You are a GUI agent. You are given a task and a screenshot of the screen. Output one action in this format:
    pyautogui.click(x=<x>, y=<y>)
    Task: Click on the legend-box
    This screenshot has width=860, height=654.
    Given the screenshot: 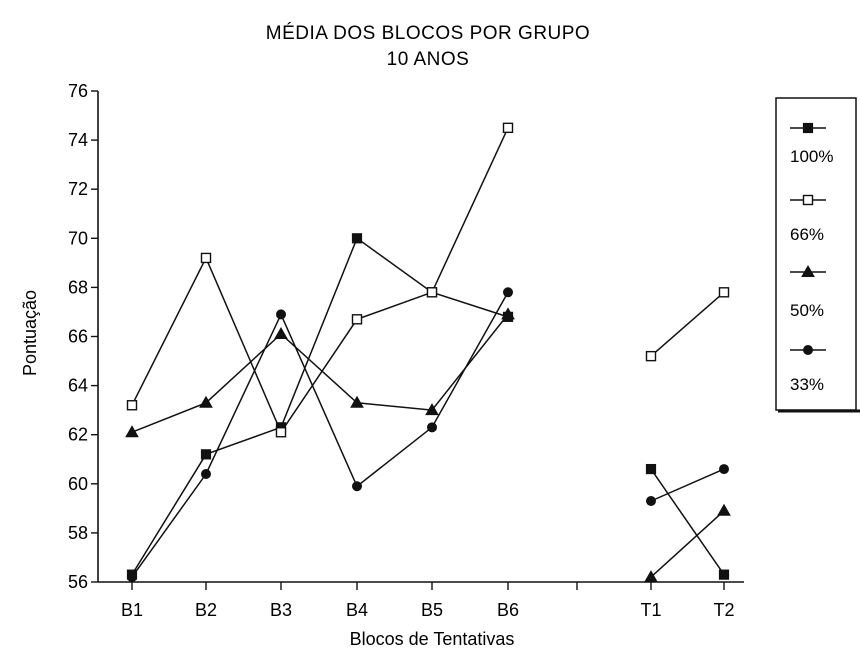 What is the action you would take?
    pyautogui.click(x=816, y=254)
    